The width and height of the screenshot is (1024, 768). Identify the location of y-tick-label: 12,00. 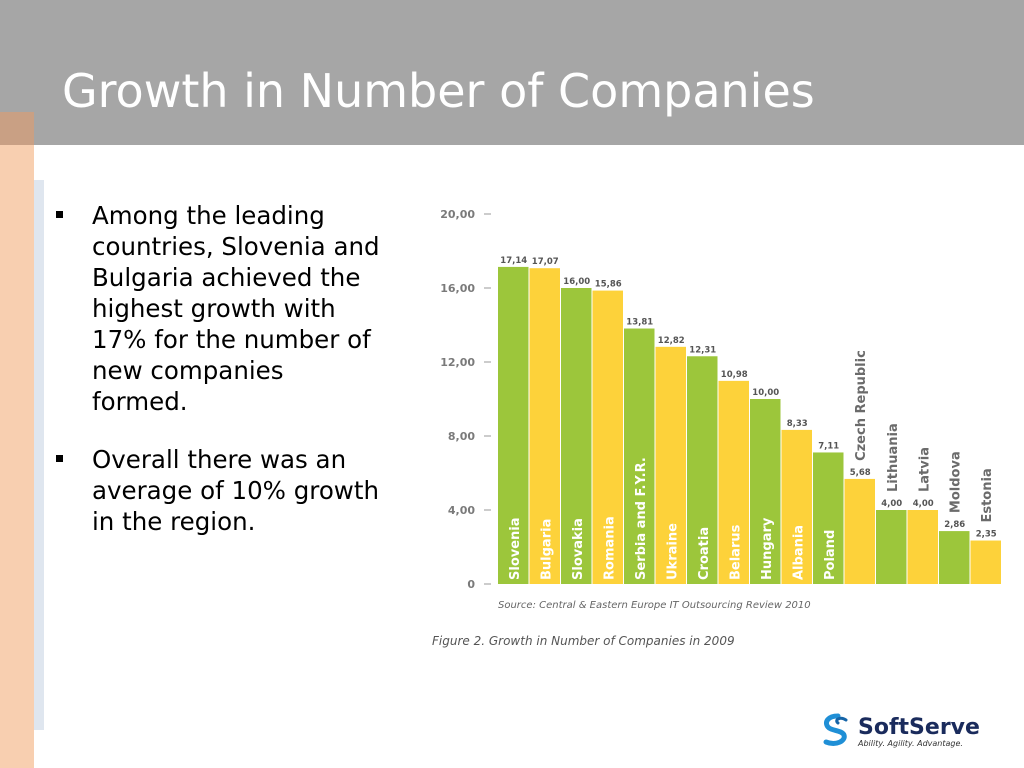
(457, 362).